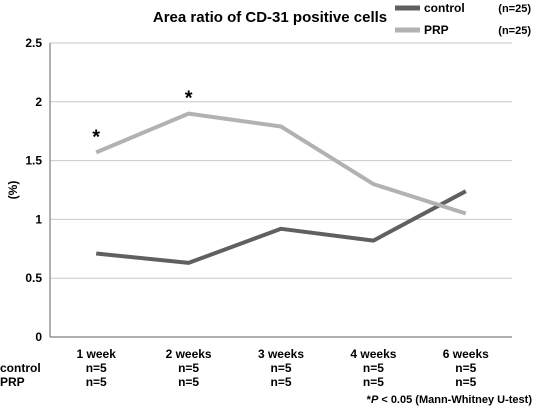 This screenshot has width=535, height=411. What do you see at coordinates (281, 354) in the screenshot?
I see `x-tick-label: 3 weeks` at bounding box center [281, 354].